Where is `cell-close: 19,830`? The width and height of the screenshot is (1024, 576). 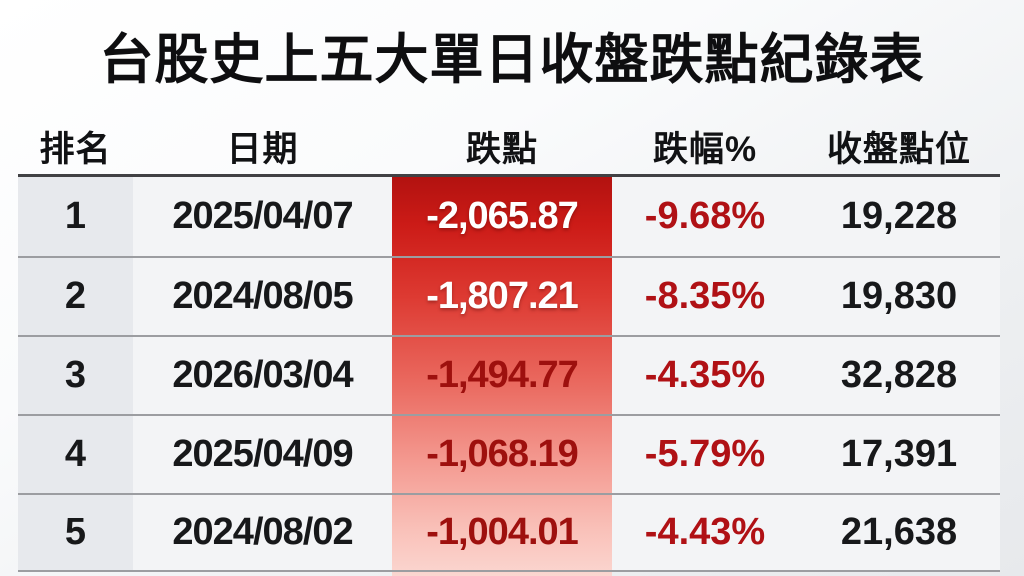
cell-close: 19,830 is located at coordinates (899, 296).